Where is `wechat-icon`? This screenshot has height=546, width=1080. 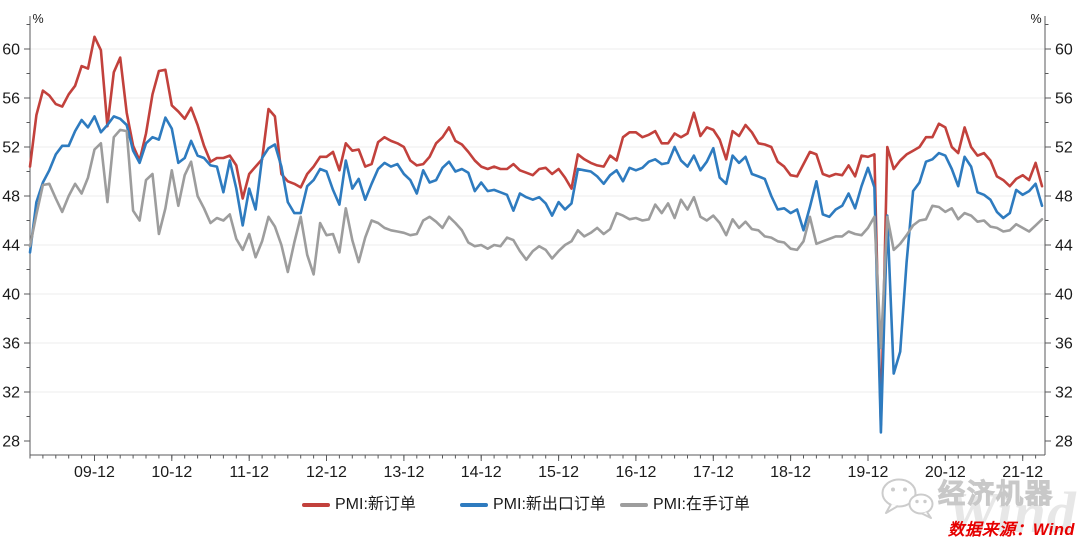
wechat-icon is located at coordinates (907, 498).